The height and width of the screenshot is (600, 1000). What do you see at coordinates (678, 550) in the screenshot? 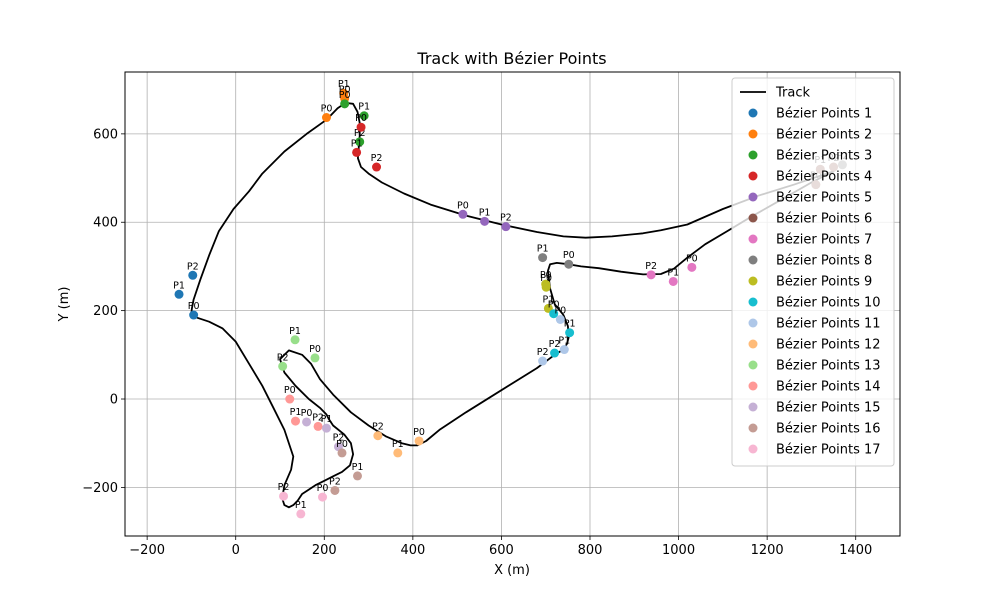
I see `x-tick-label: 1000` at bounding box center [678, 550].